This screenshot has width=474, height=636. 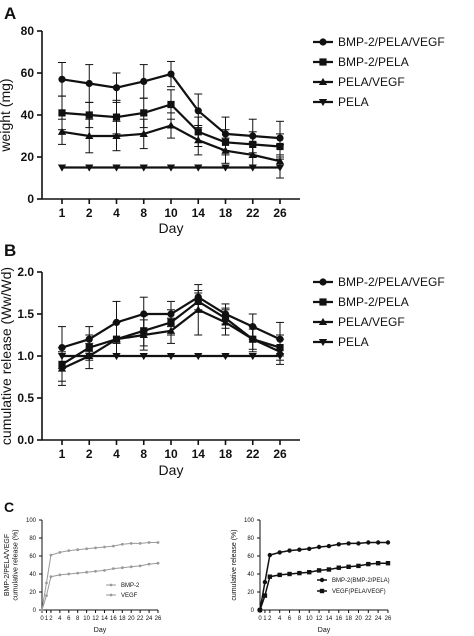 What do you see at coordinates (234, 564) in the screenshot?
I see `y-axis-title: cumulative release (%)` at bounding box center [234, 564].